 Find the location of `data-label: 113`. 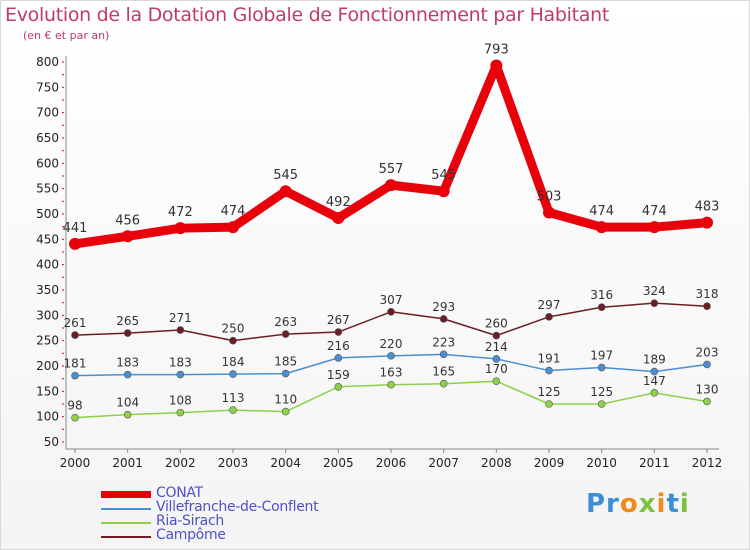

data-label: 113 is located at coordinates (233, 398).